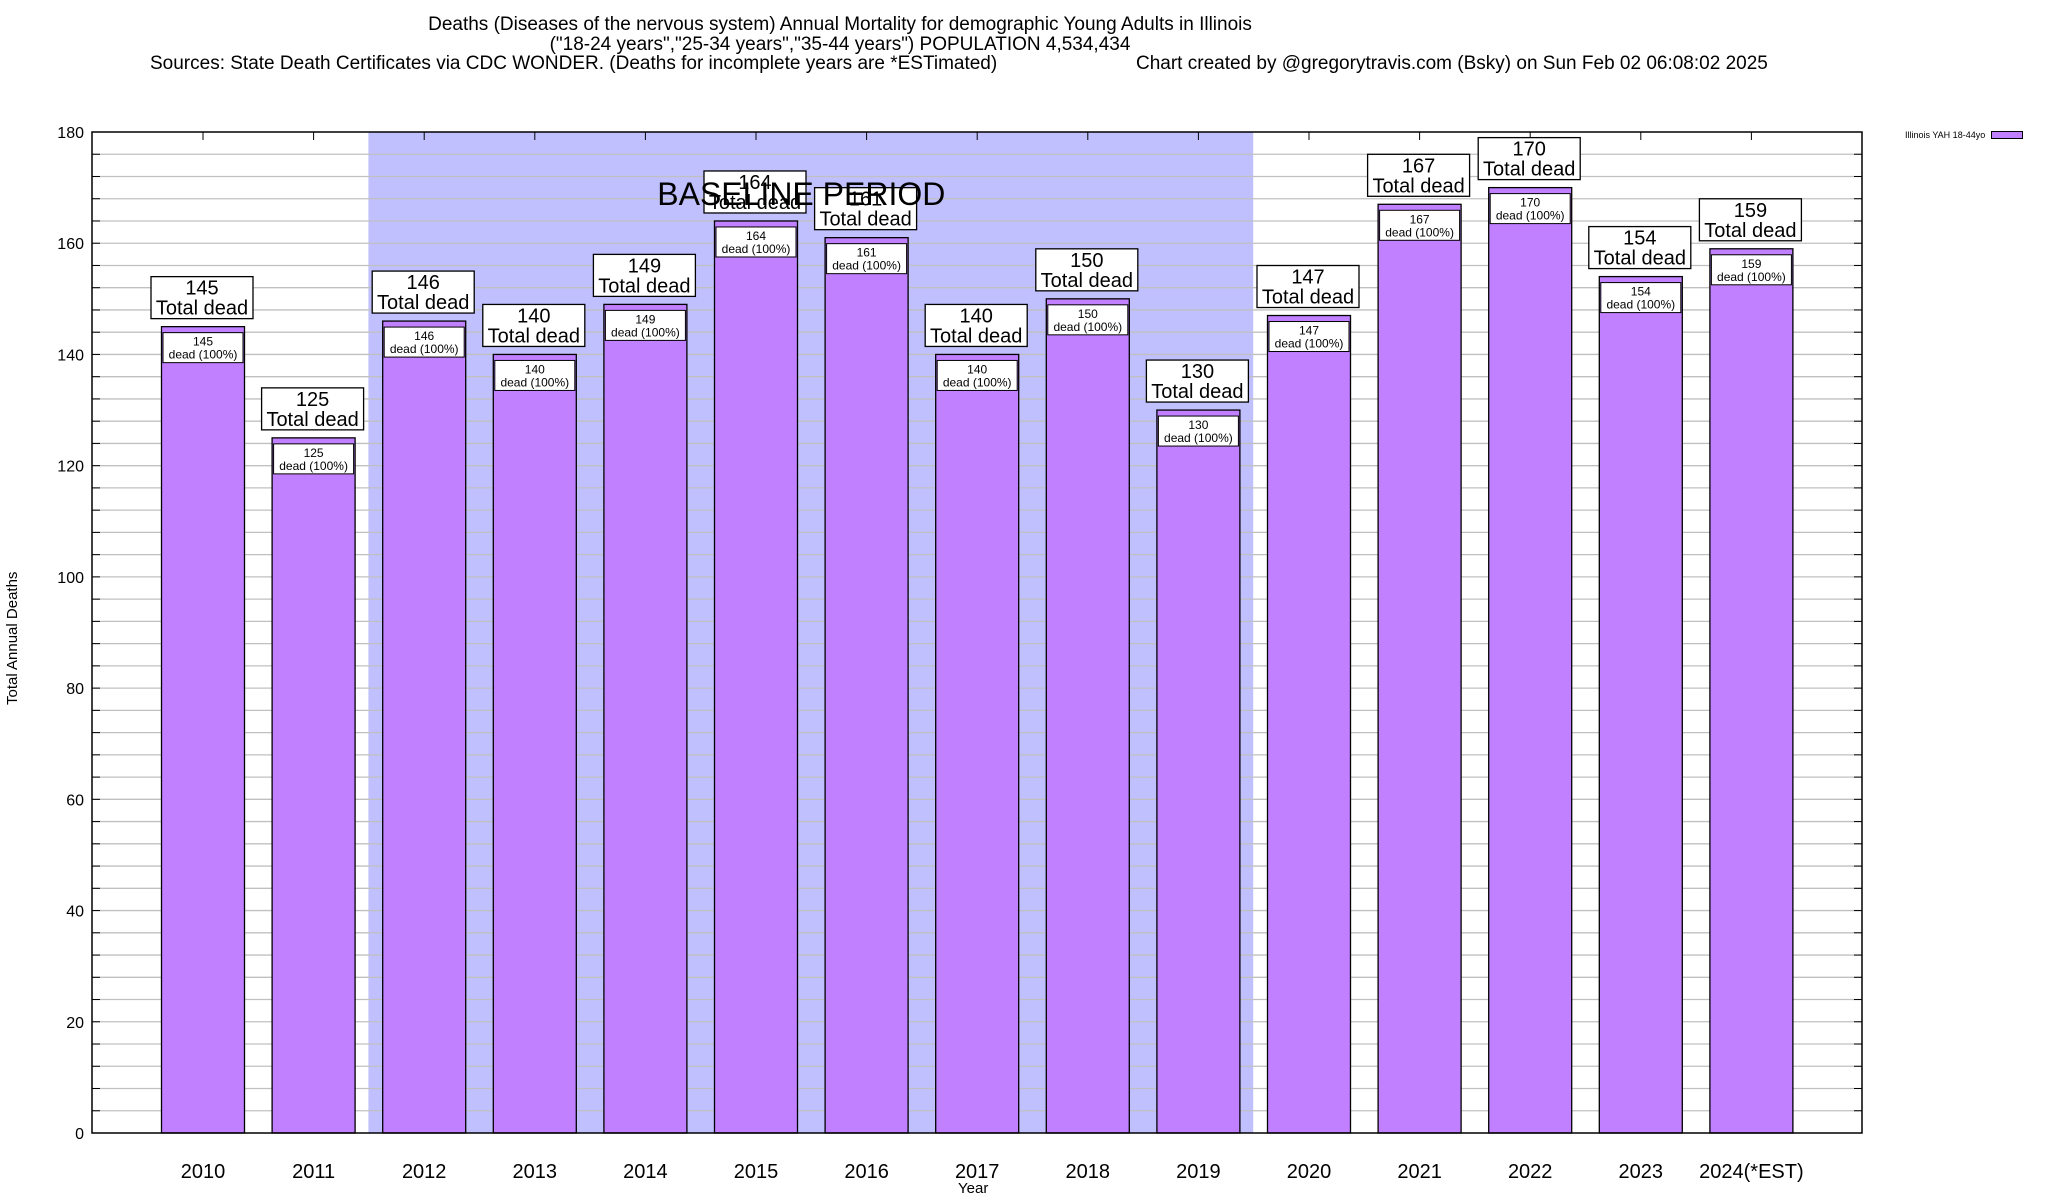  I want to click on total-label-count: 170, so click(1529, 150).